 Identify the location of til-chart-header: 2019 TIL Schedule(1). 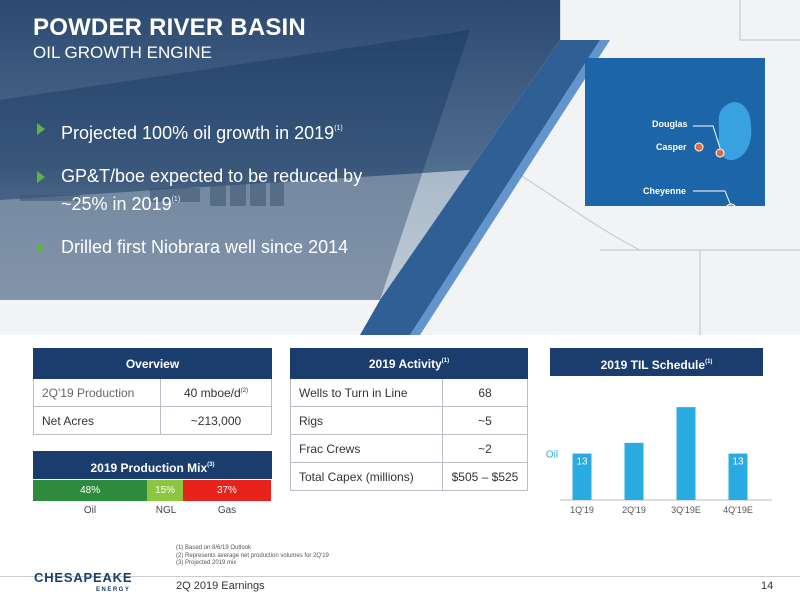
(656, 362).